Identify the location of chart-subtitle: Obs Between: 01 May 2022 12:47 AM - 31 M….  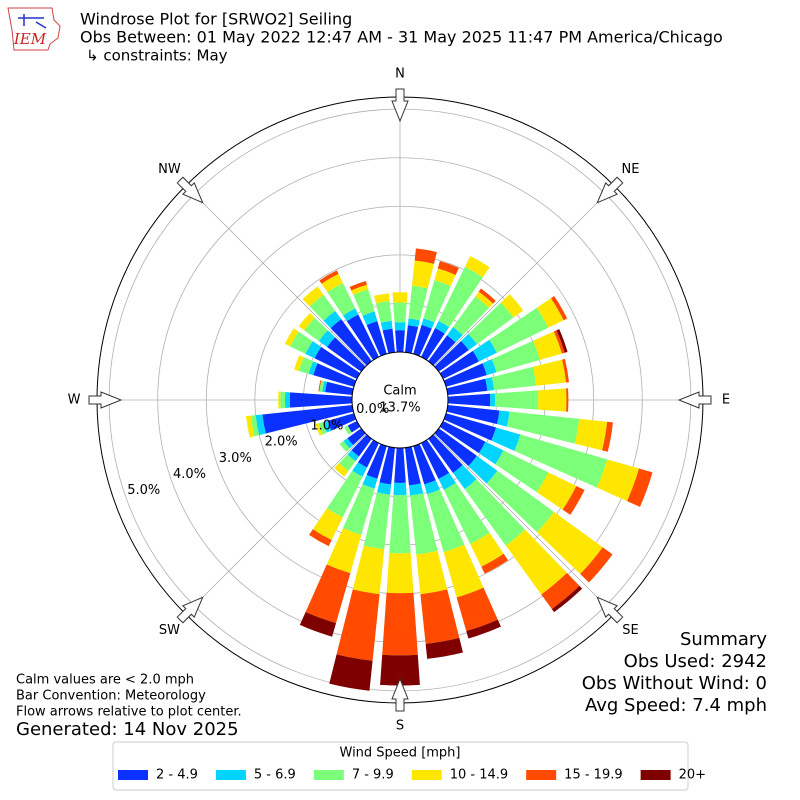
(401, 37).